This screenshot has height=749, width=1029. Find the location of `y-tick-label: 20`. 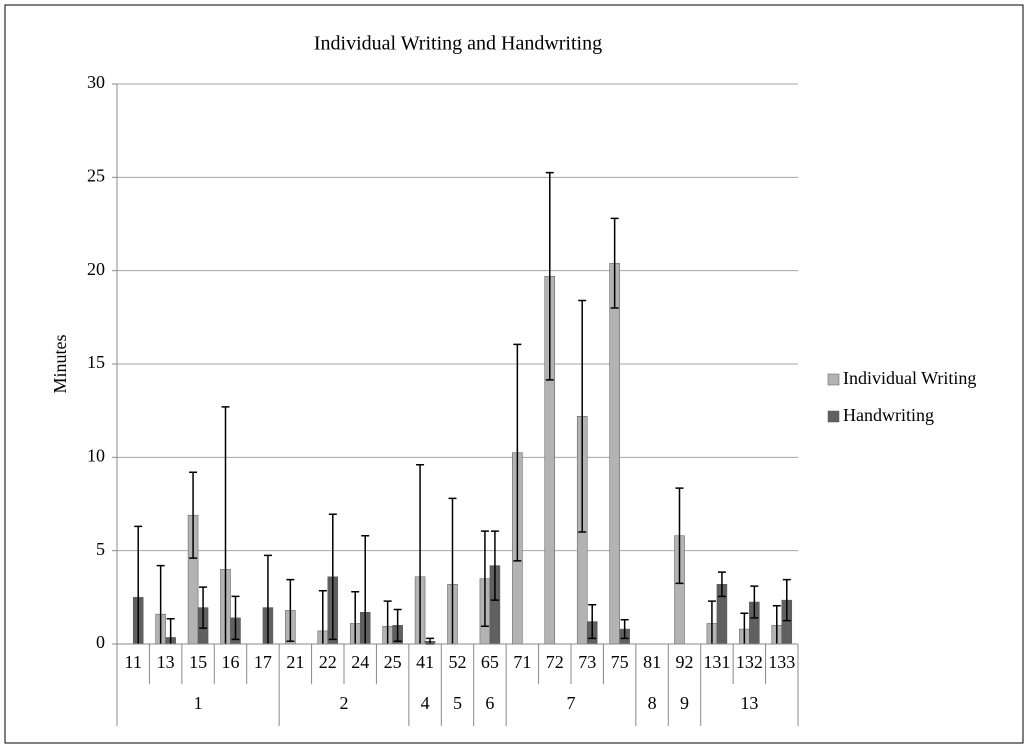

y-tick-label: 20 is located at coordinates (96, 269).